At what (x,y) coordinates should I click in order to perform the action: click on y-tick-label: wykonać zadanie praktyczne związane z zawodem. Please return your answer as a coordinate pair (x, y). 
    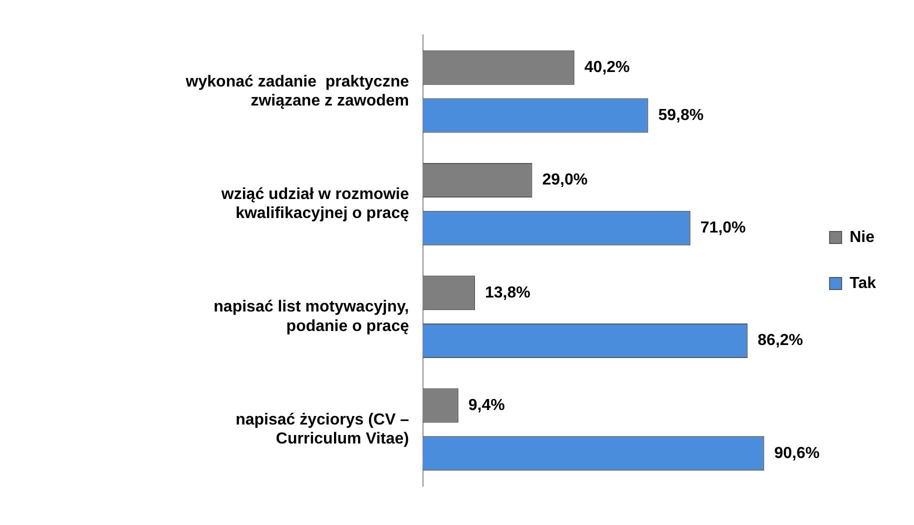
    Looking at the image, I should click on (297, 91).